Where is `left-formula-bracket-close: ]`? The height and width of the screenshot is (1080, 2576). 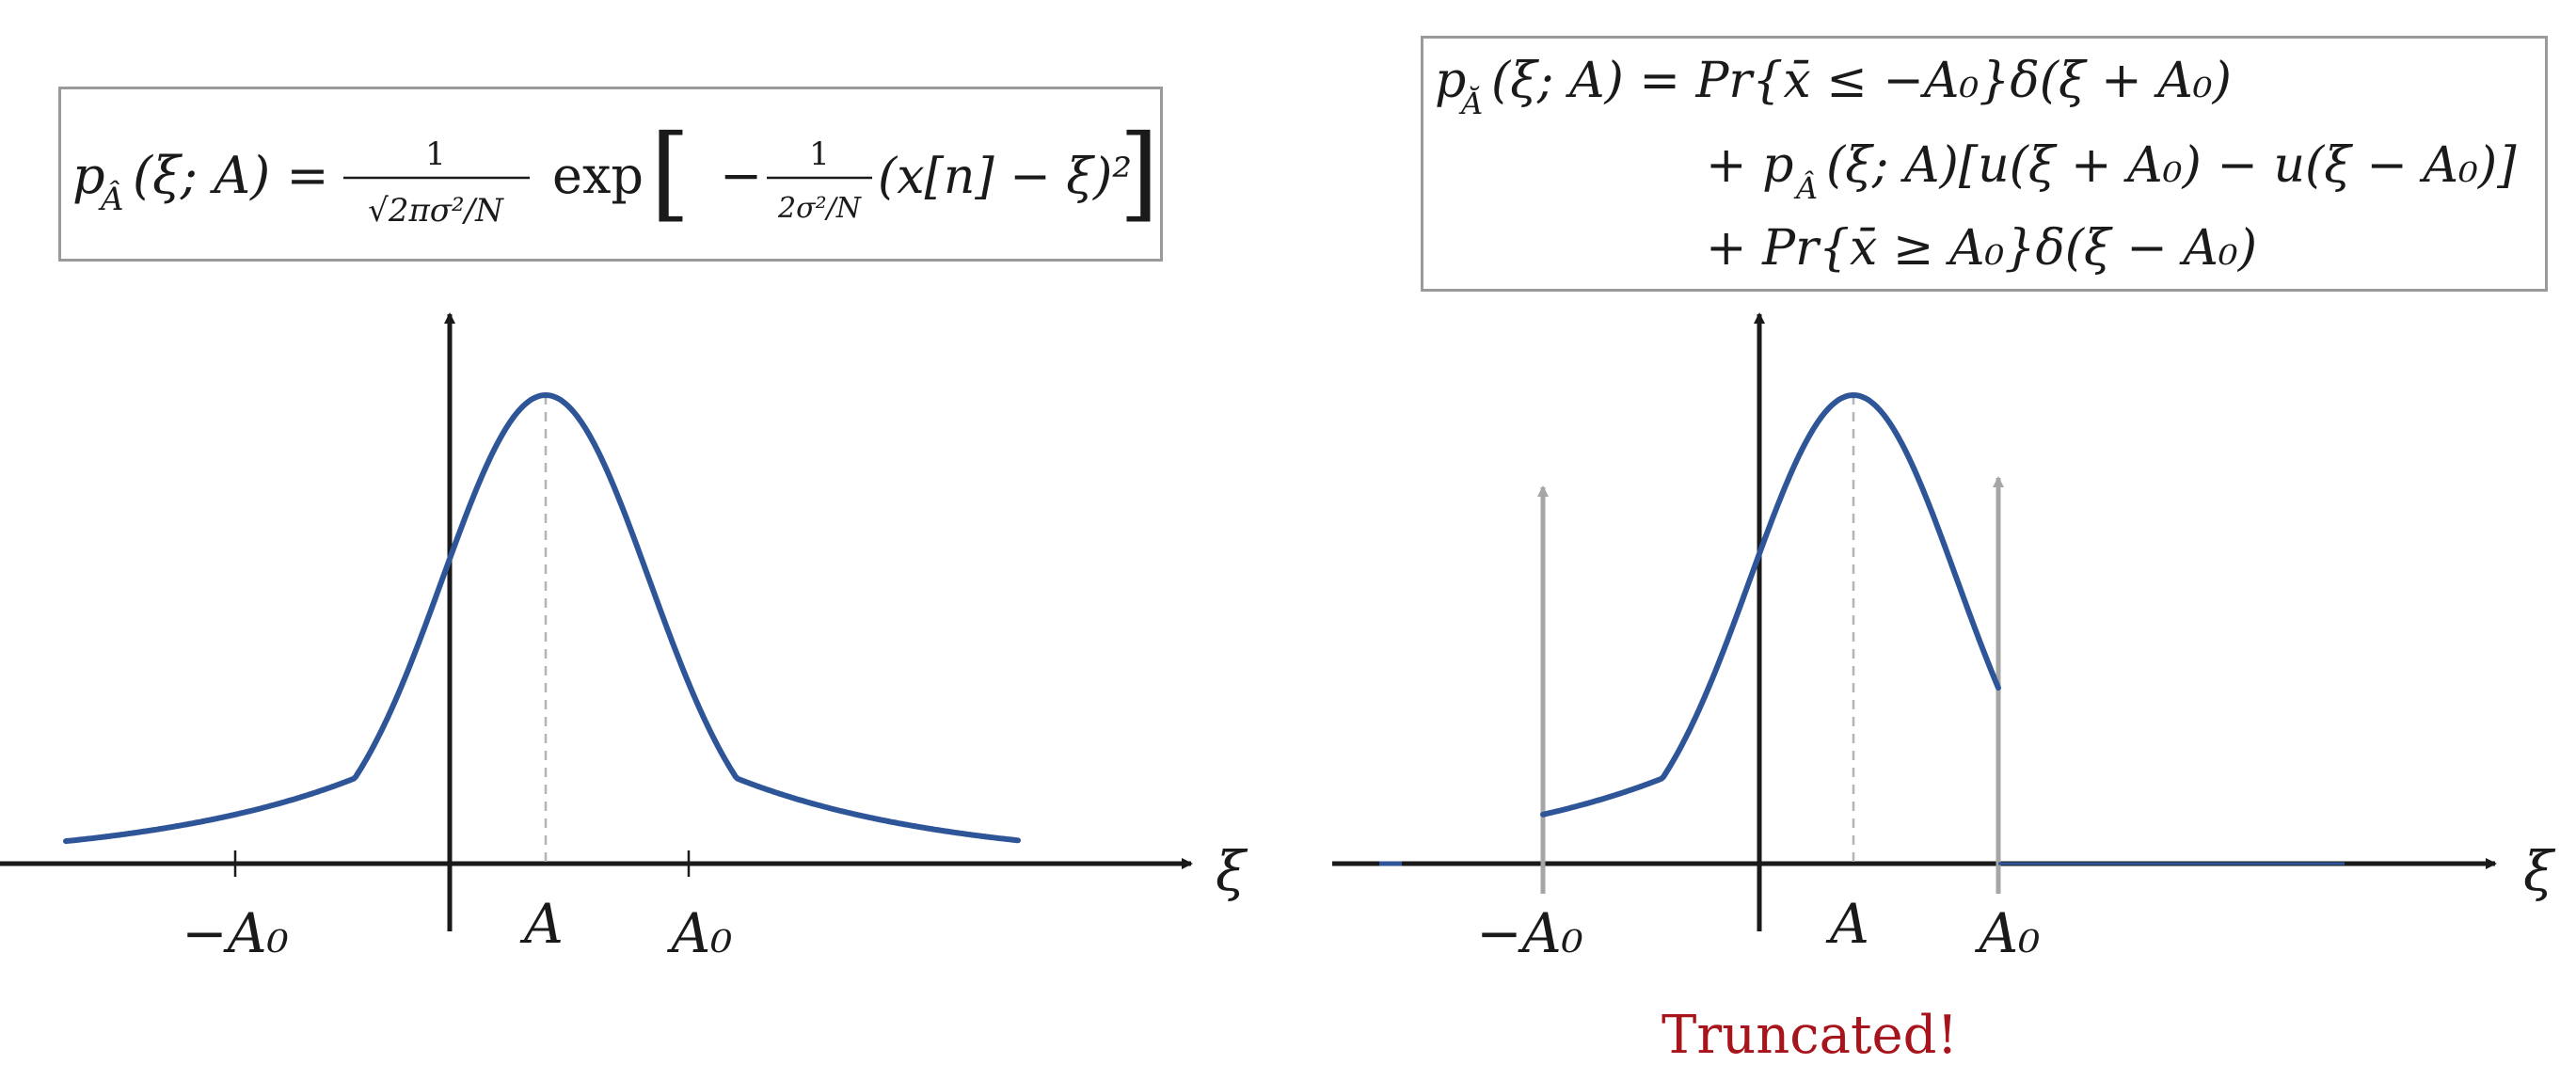
left-formula-bracket-close: ] is located at coordinates (1139, 172).